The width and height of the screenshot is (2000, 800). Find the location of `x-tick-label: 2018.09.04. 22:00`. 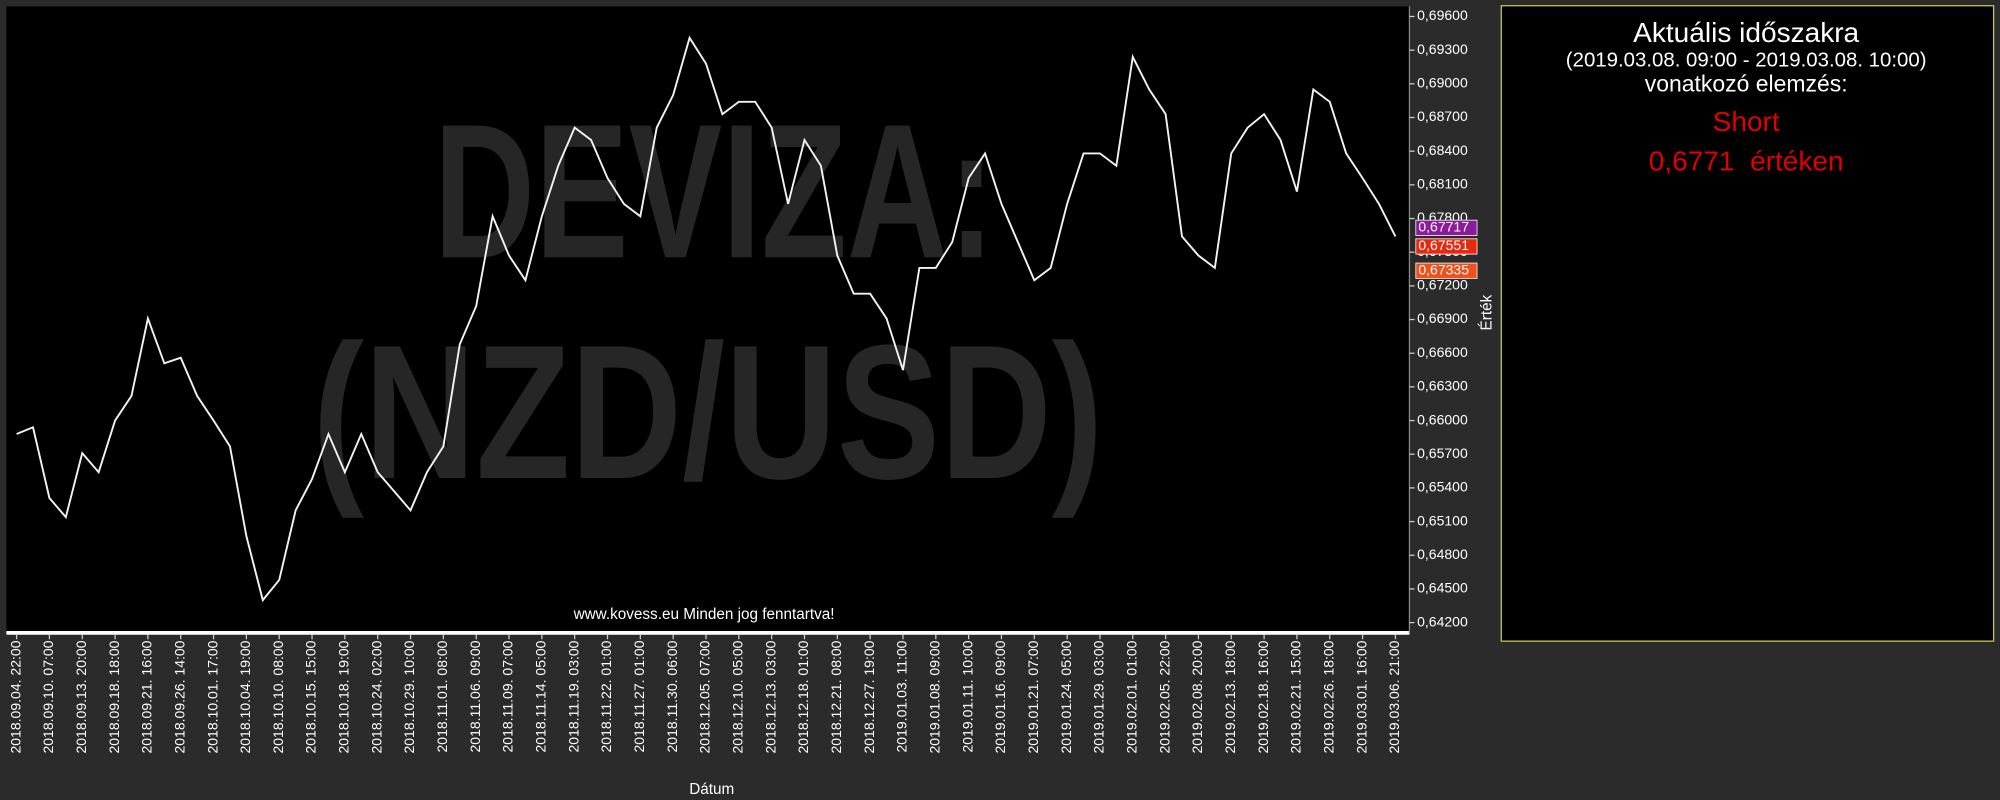

x-tick-label: 2018.09.04. 22:00 is located at coordinates (15, 696).